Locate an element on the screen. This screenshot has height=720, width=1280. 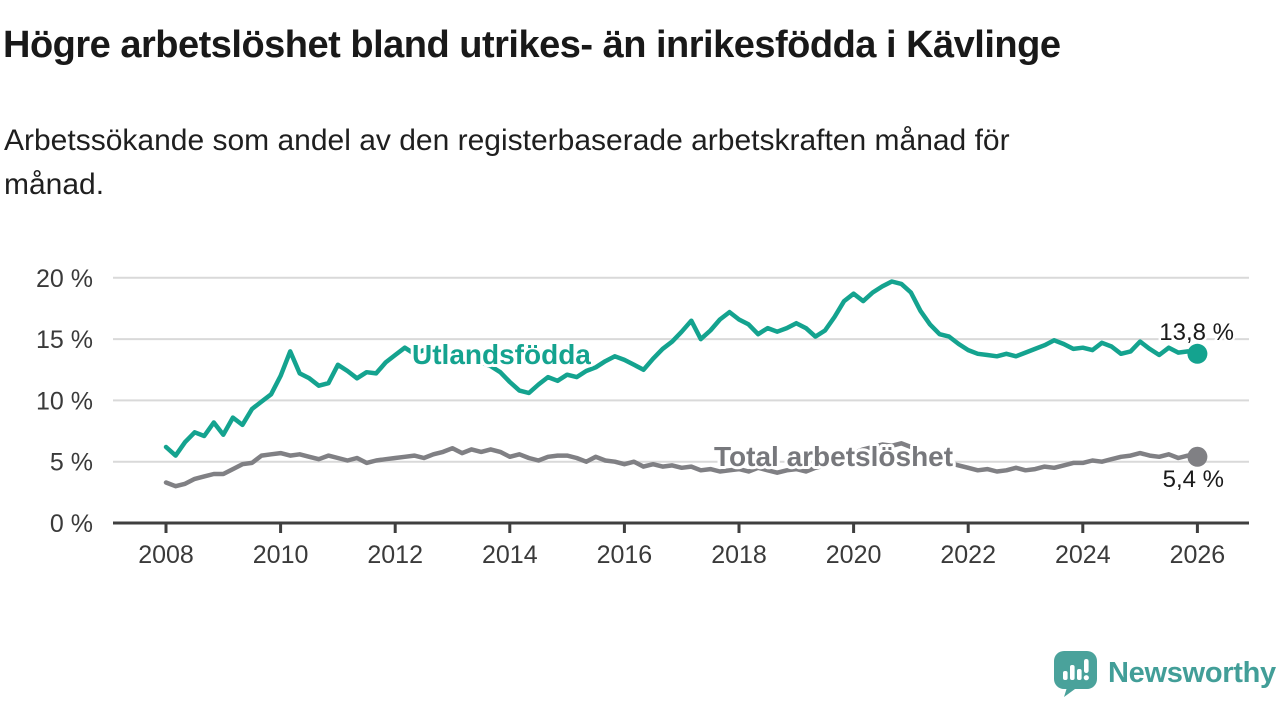
x-tick-label: 2010 is located at coordinates (281, 555).